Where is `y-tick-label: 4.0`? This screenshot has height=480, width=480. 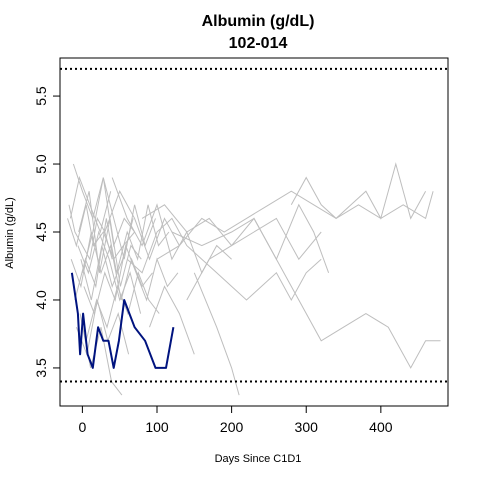
y-tick-label: 4.0 is located at coordinates (41, 300).